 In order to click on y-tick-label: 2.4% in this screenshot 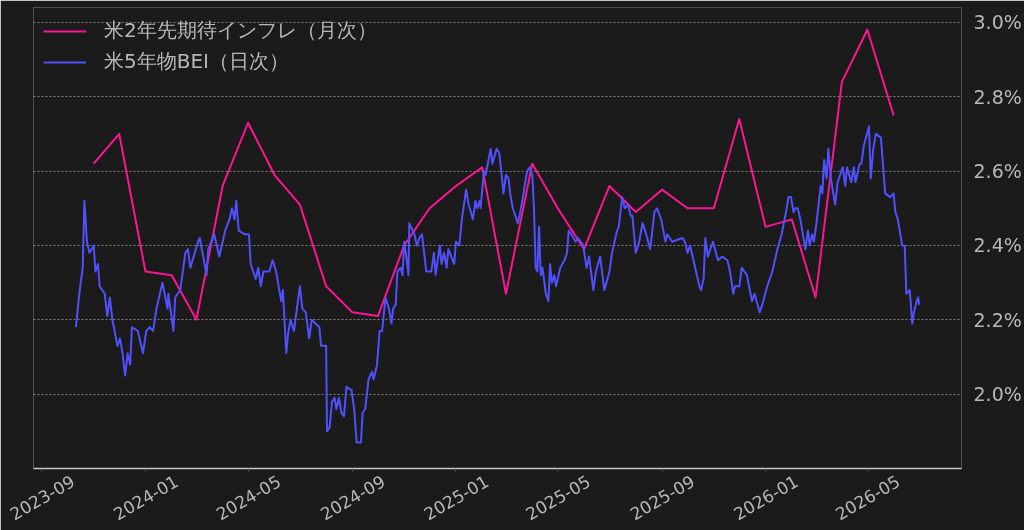, I will do `click(997, 245)`.